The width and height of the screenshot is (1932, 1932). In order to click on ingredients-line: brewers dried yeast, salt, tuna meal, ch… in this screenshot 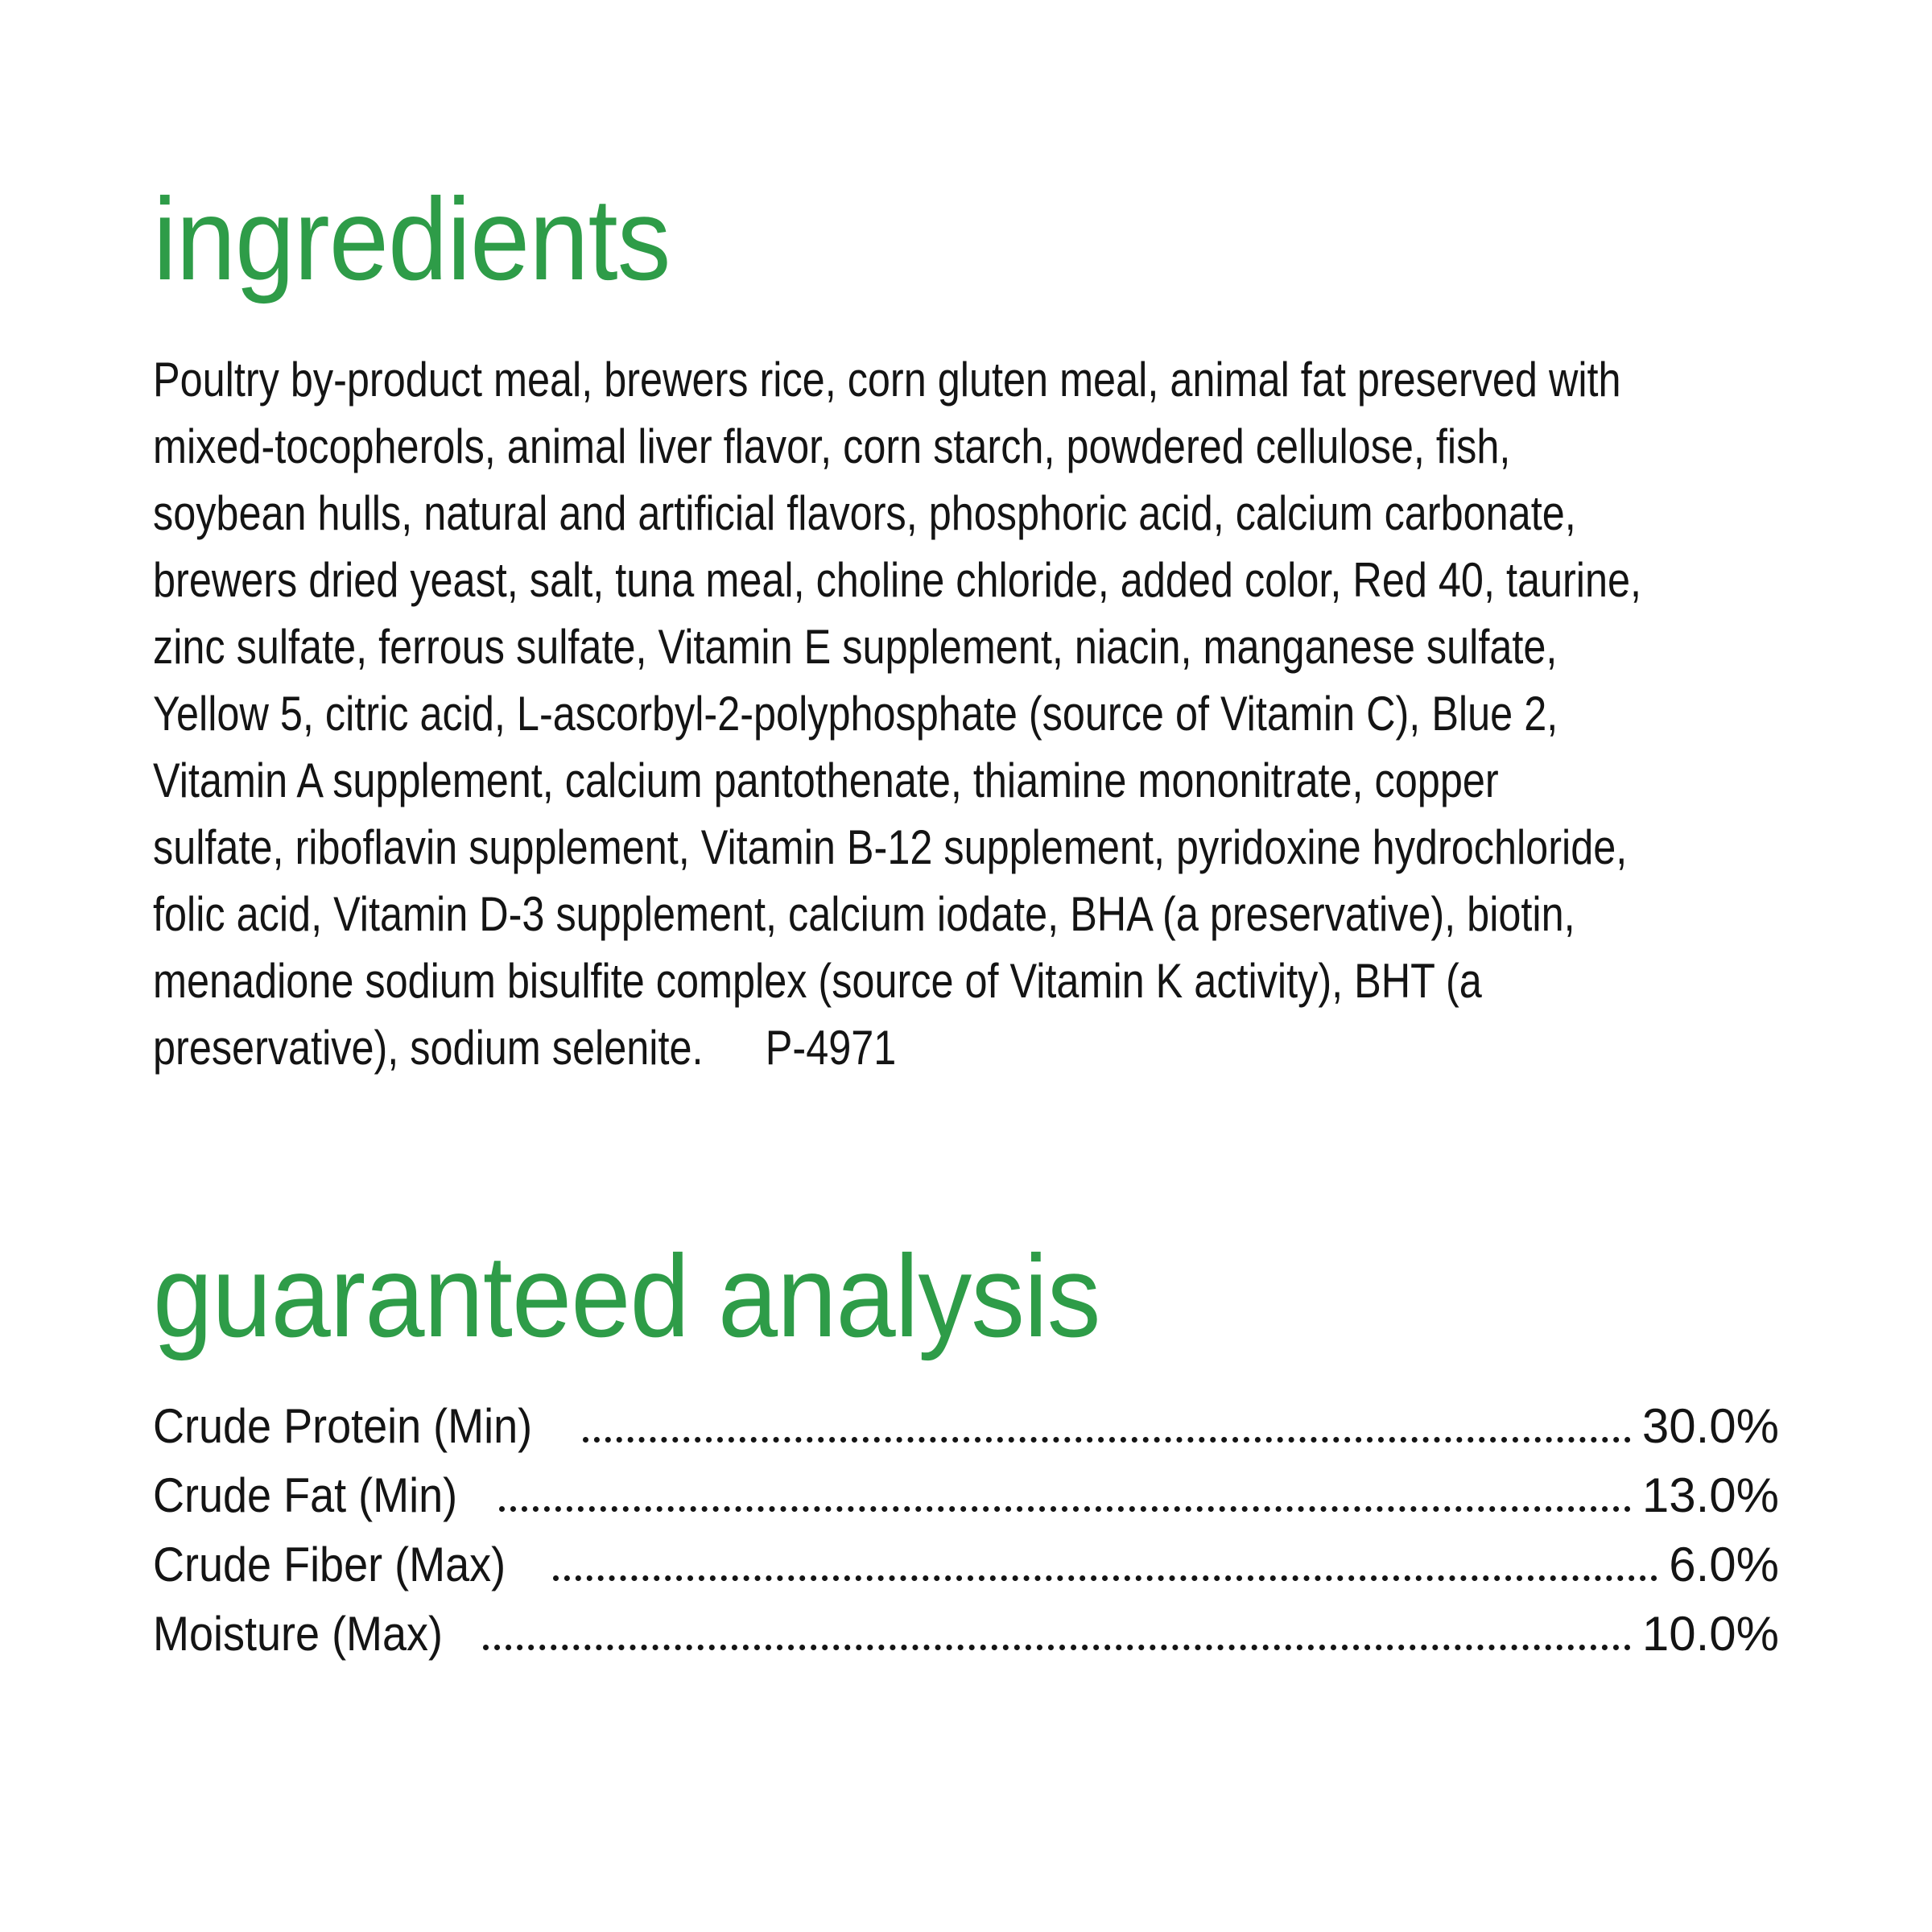, I will do `click(897, 580)`.